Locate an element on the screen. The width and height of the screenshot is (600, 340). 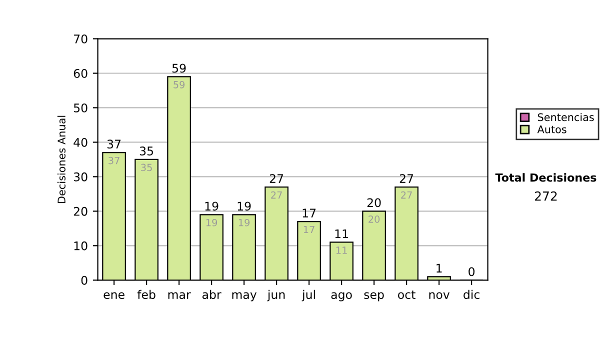
total-label: 1 is located at coordinates (439, 268).